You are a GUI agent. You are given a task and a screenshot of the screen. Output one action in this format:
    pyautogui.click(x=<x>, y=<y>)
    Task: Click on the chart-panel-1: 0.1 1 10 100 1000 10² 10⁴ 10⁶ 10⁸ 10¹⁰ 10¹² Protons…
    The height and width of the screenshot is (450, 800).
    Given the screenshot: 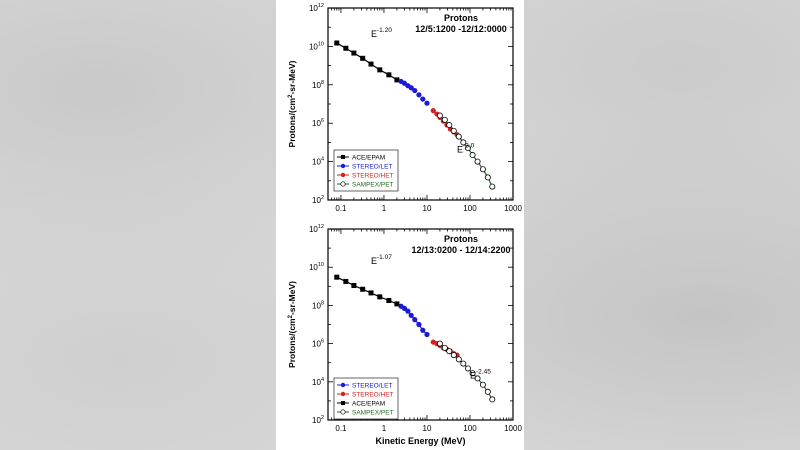 What is the action you would take?
    pyautogui.click(x=404, y=108)
    